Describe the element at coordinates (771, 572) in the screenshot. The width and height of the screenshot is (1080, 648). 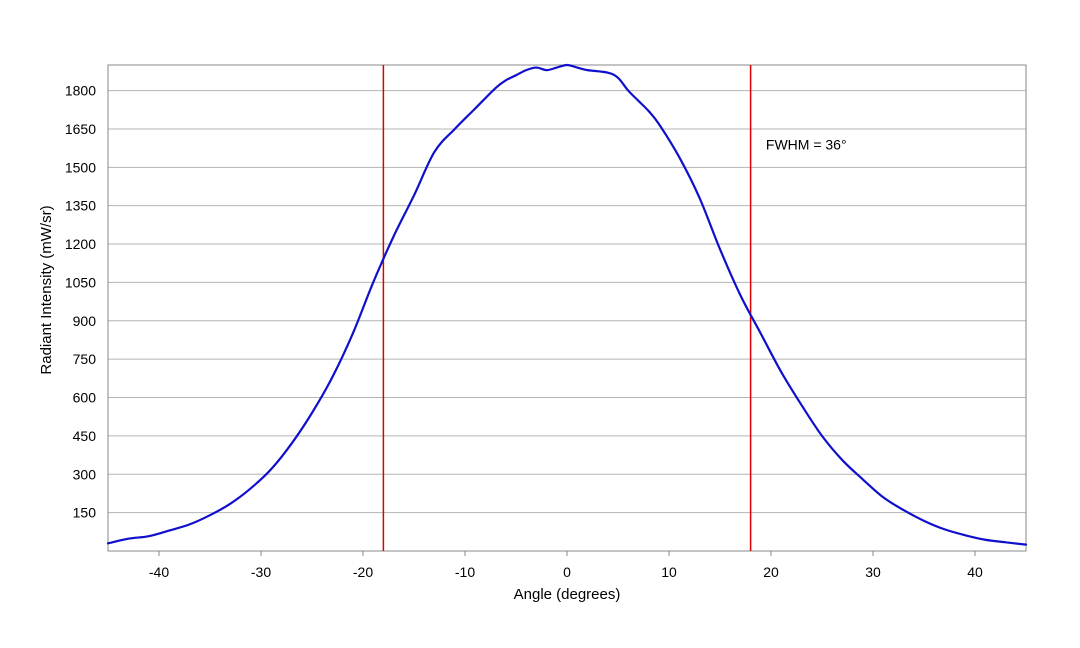
I see `x-tick-label: 20` at that location.